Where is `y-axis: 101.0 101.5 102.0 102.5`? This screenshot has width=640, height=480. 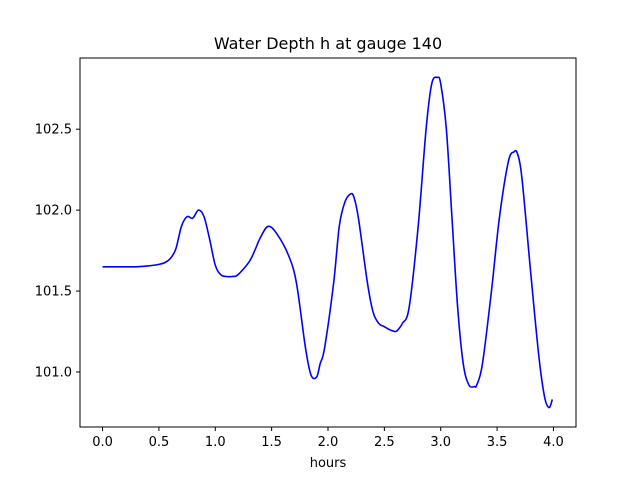 y-axis: 101.0 101.5 102.0 102.5 is located at coordinates (57, 251).